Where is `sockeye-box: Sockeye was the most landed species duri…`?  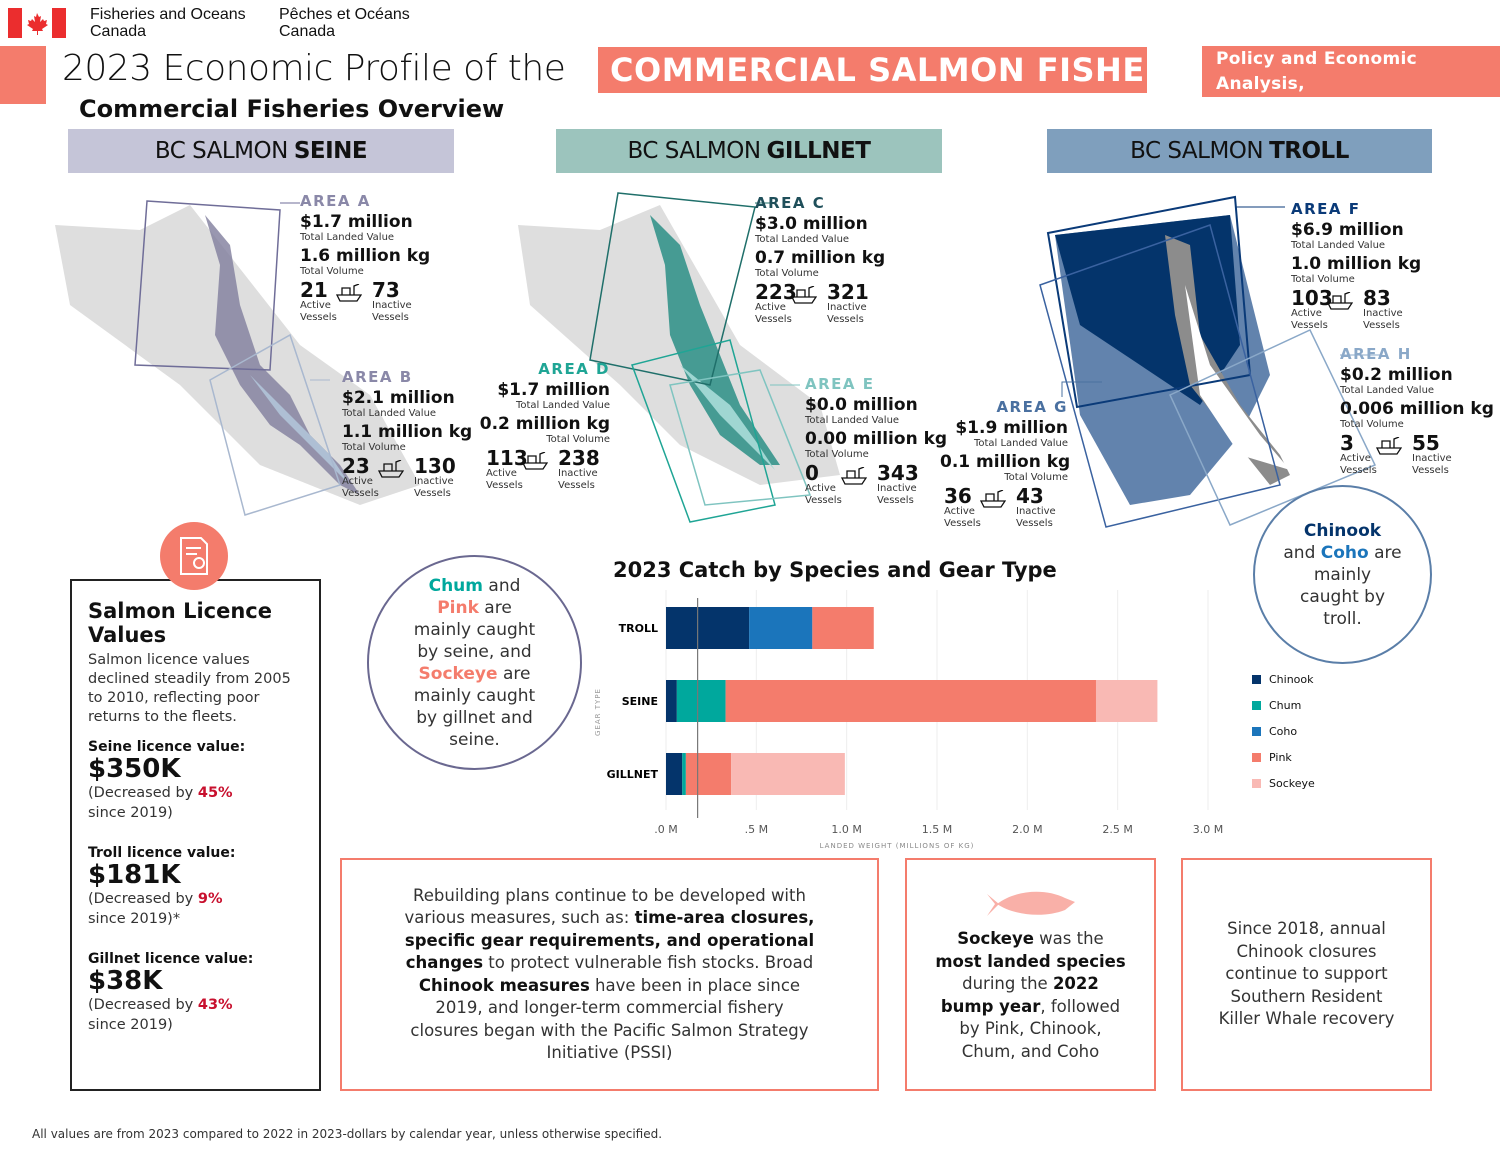 sockeye-box: Sockeye was the most landed species duri… is located at coordinates (1030, 974).